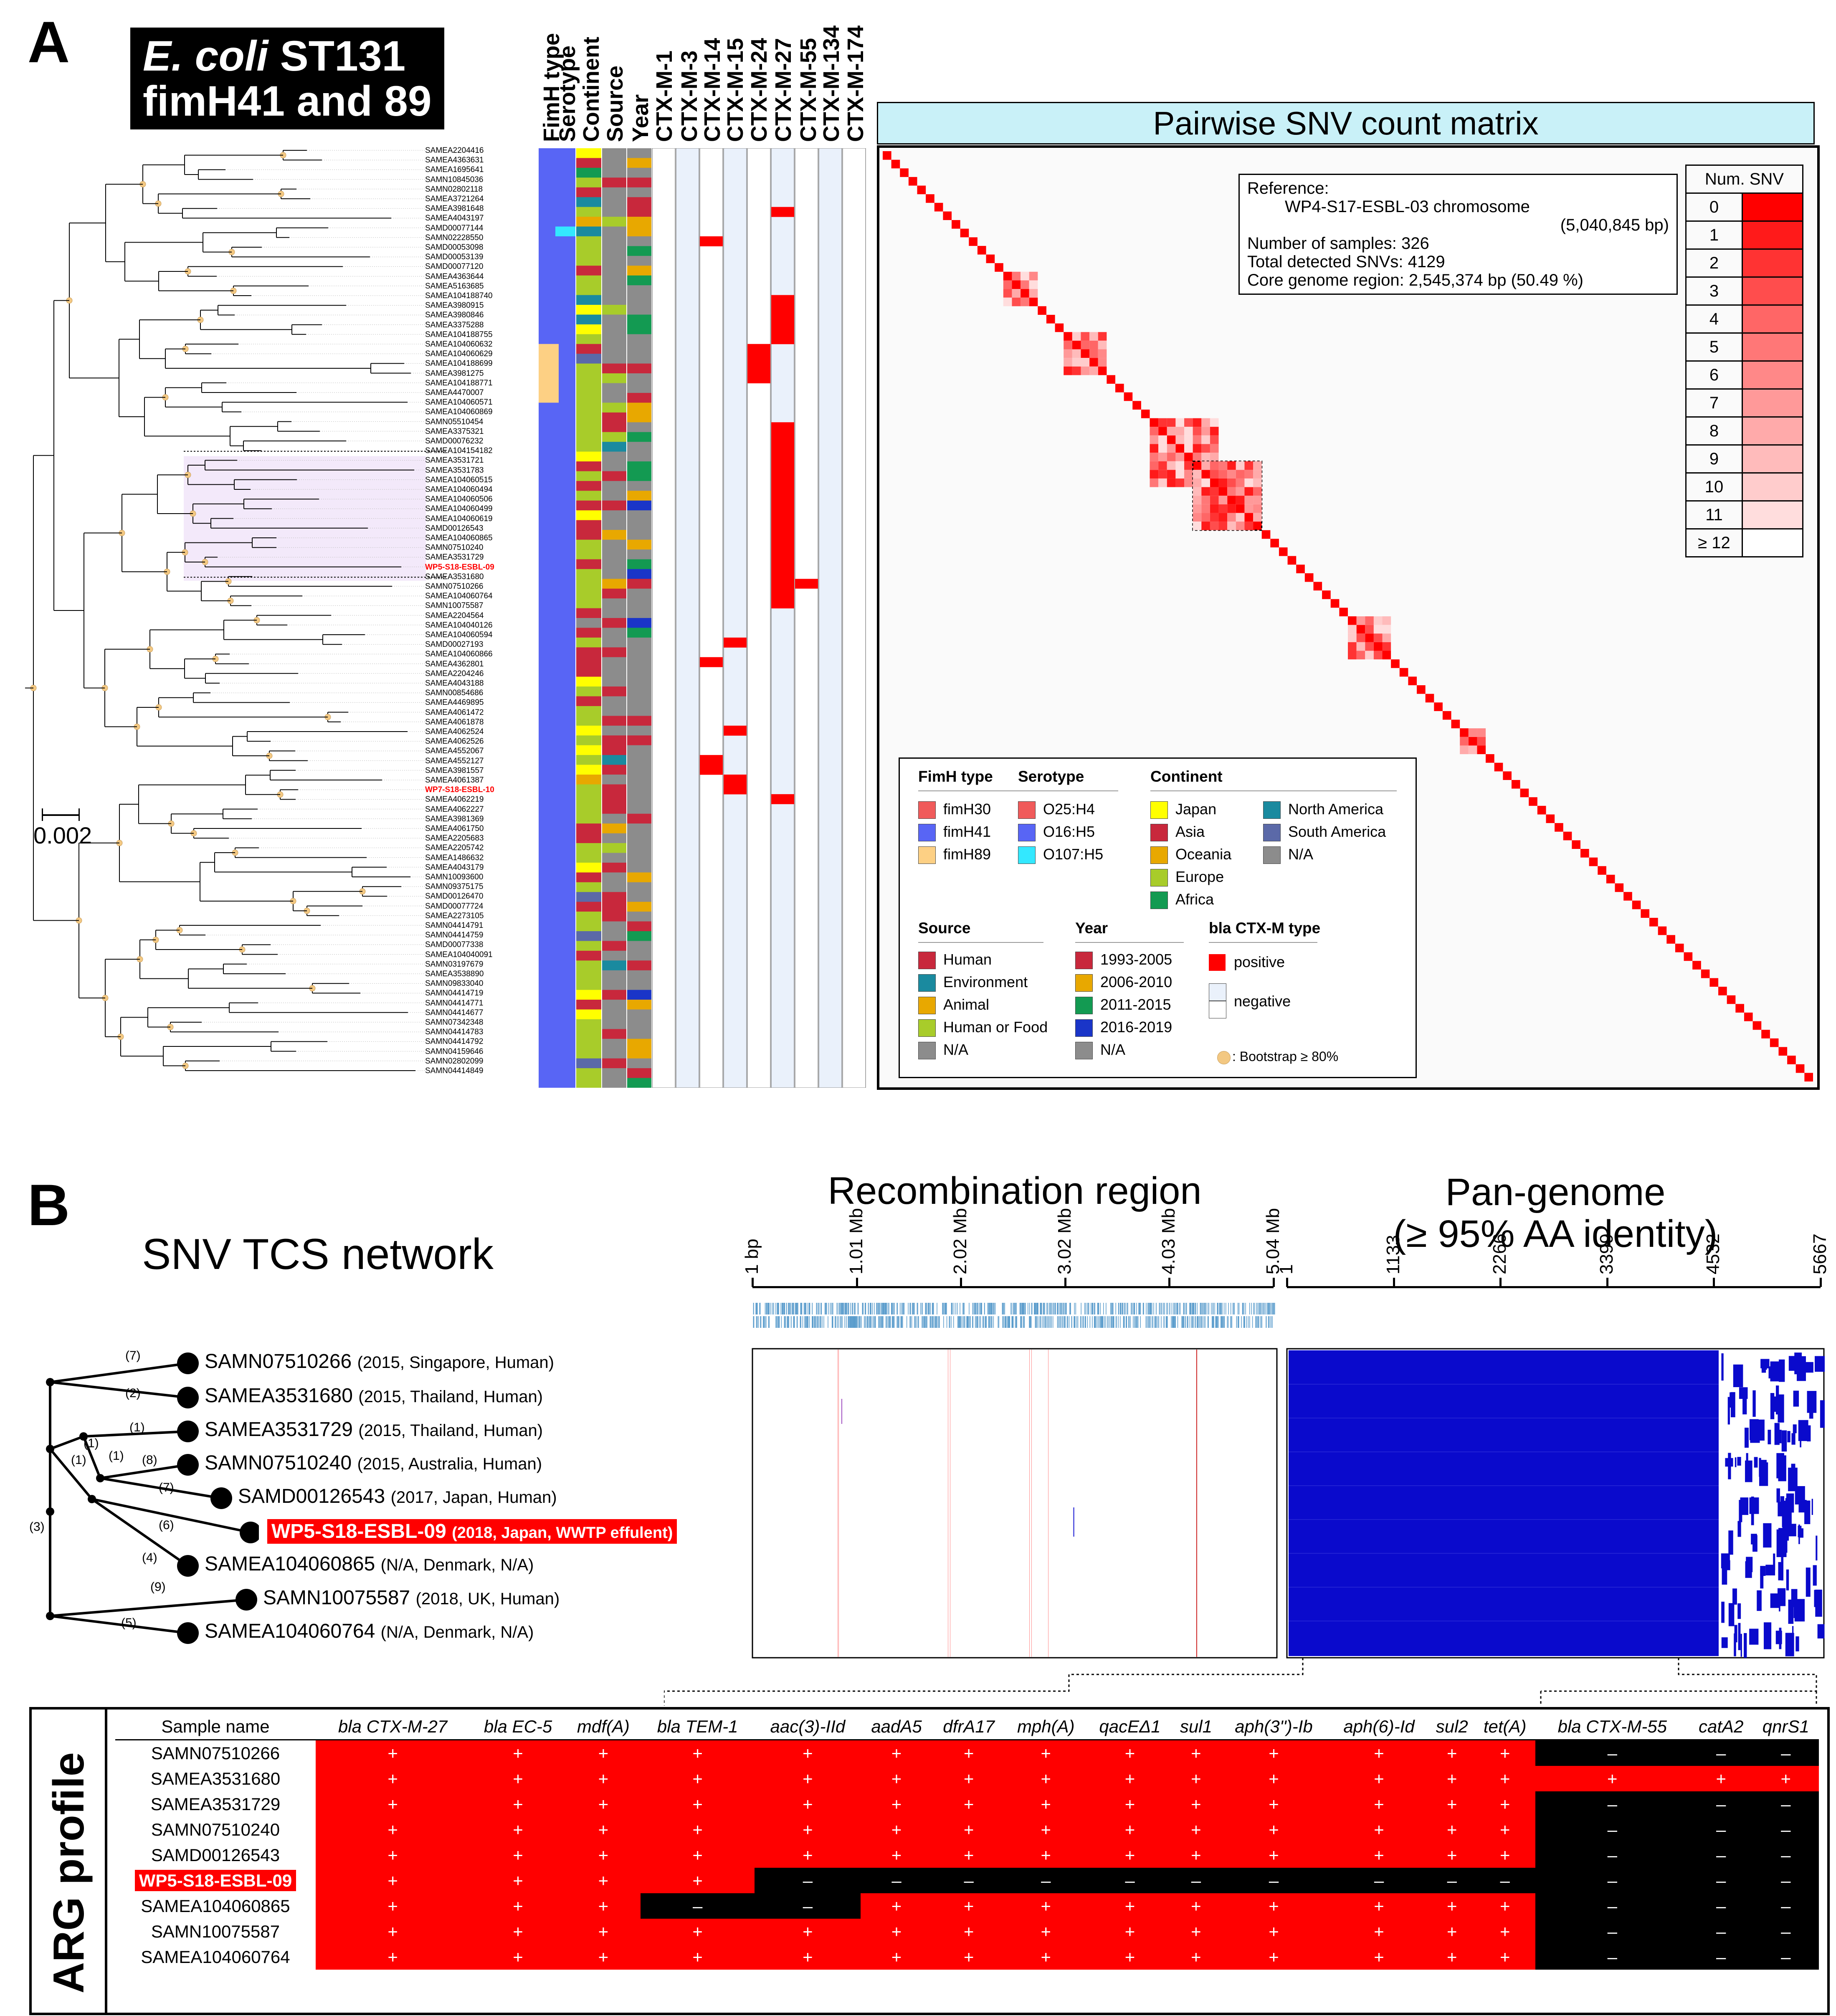  Describe the element at coordinates (454, 615) in the screenshot. I see `tip-label: SAMEA2204564` at that location.